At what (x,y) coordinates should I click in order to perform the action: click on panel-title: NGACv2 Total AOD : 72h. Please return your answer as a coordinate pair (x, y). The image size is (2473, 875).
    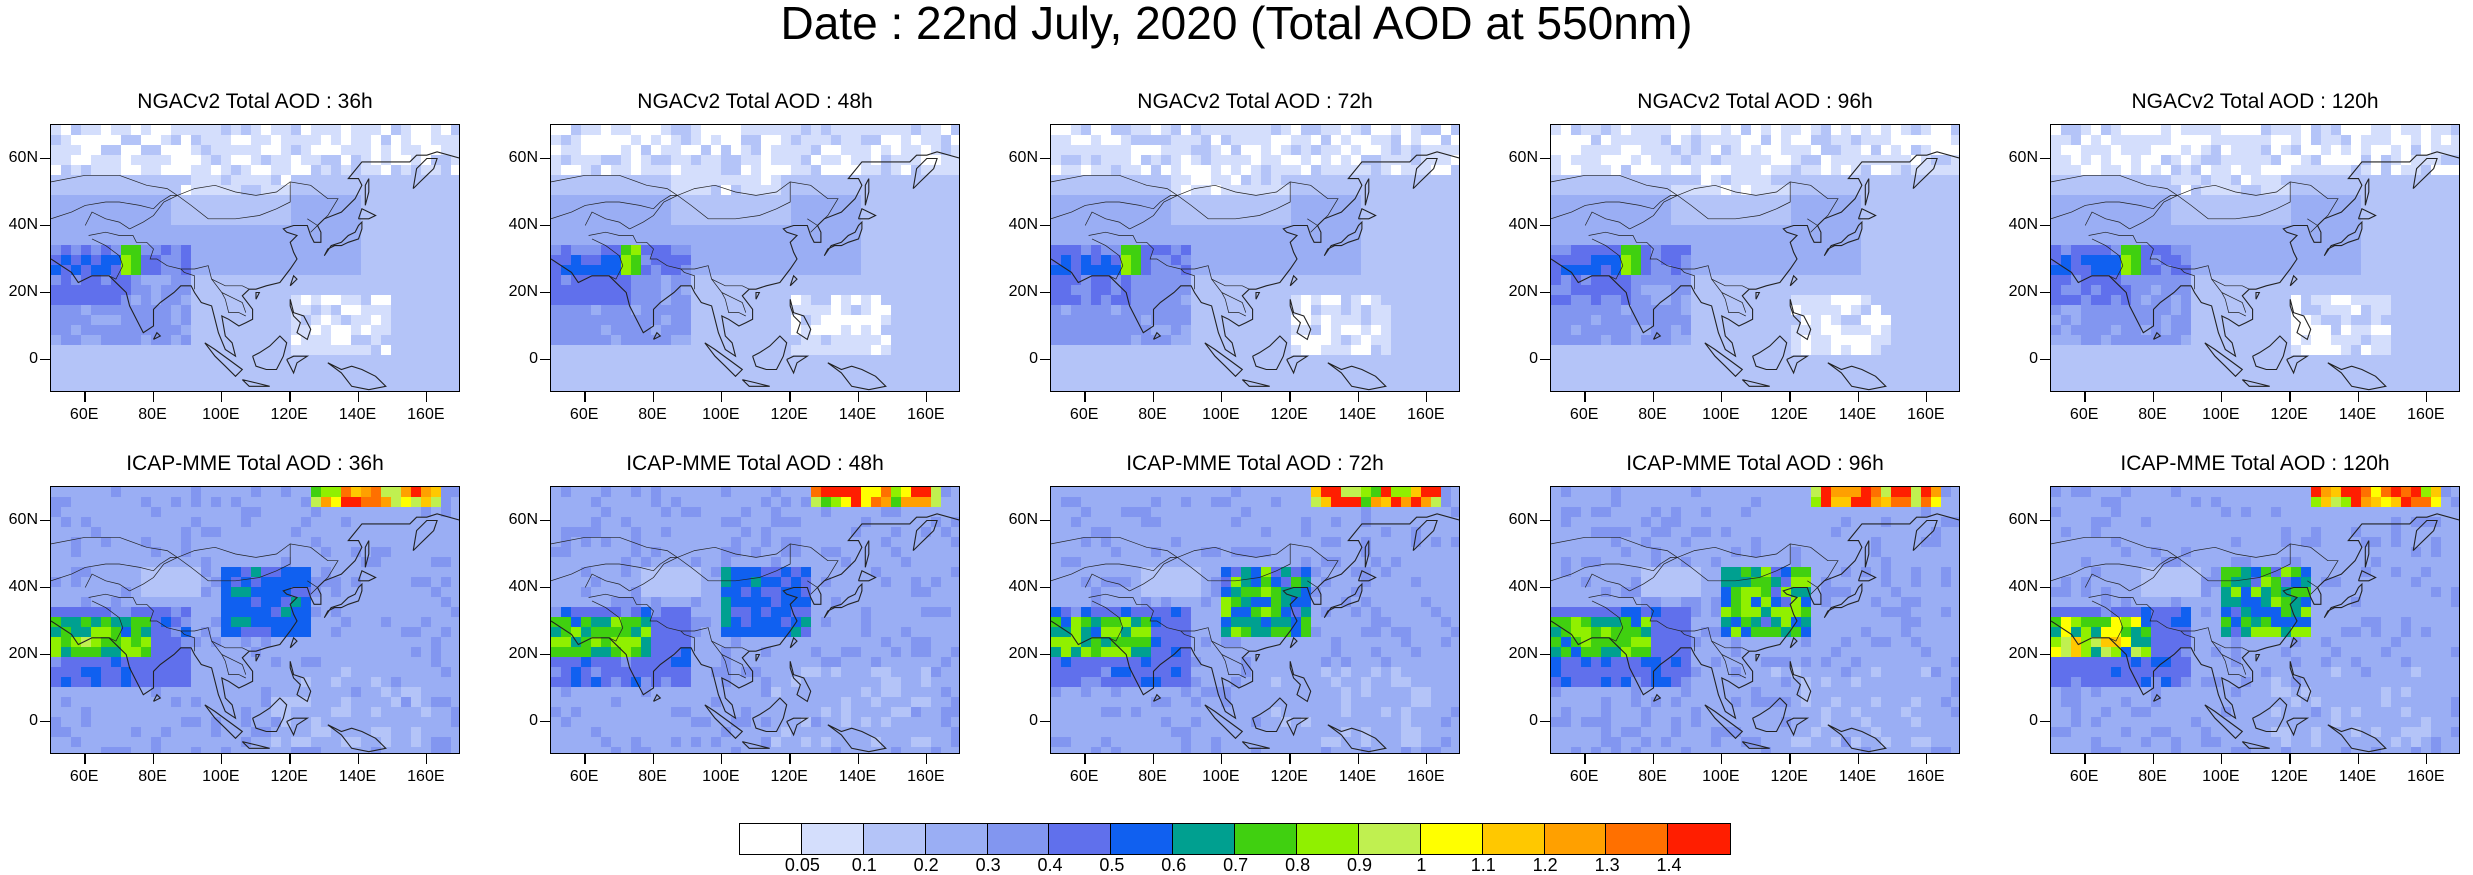
    Looking at the image, I should click on (1255, 101).